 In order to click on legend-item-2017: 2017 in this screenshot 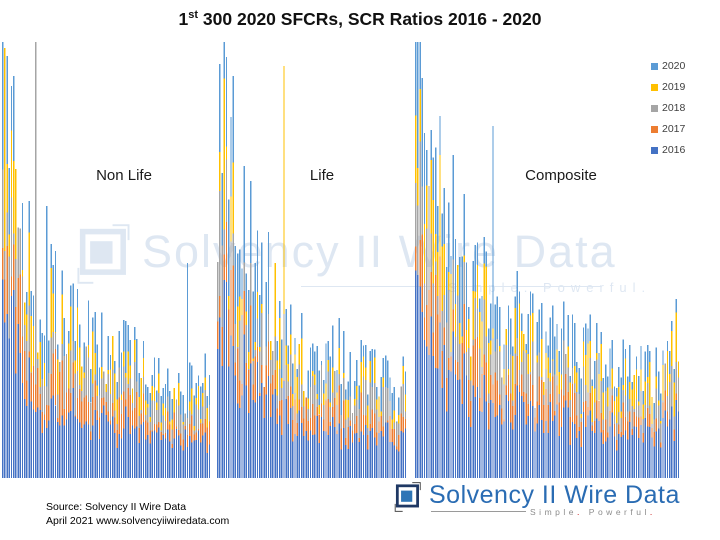, I will do `click(668, 129)`.